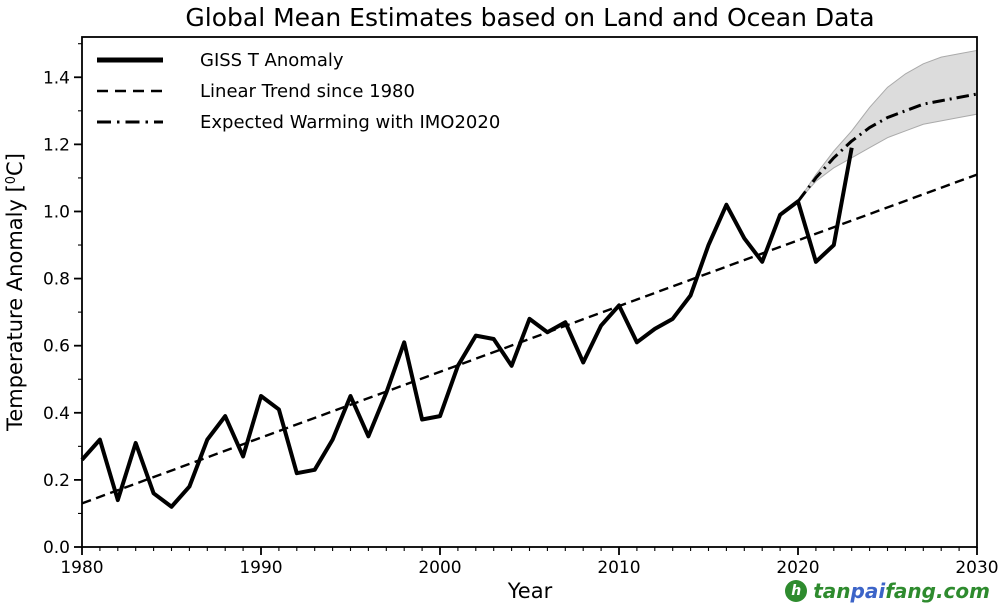  I want to click on legend-sample-dashed-line-icon, so click(130, 91).